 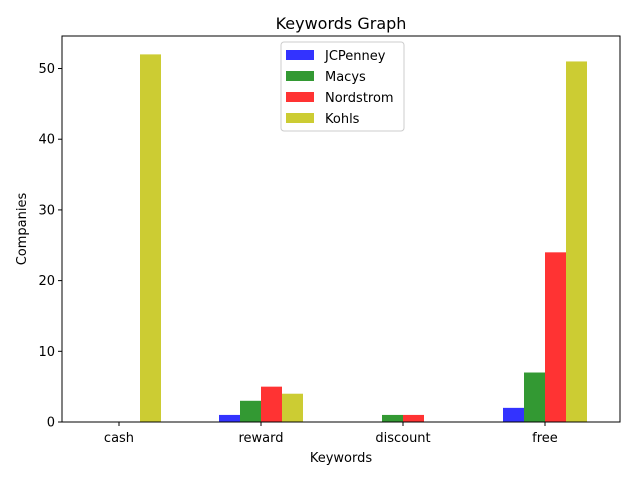 What do you see at coordinates (545, 438) in the screenshot?
I see `x-tick-label: free` at bounding box center [545, 438].